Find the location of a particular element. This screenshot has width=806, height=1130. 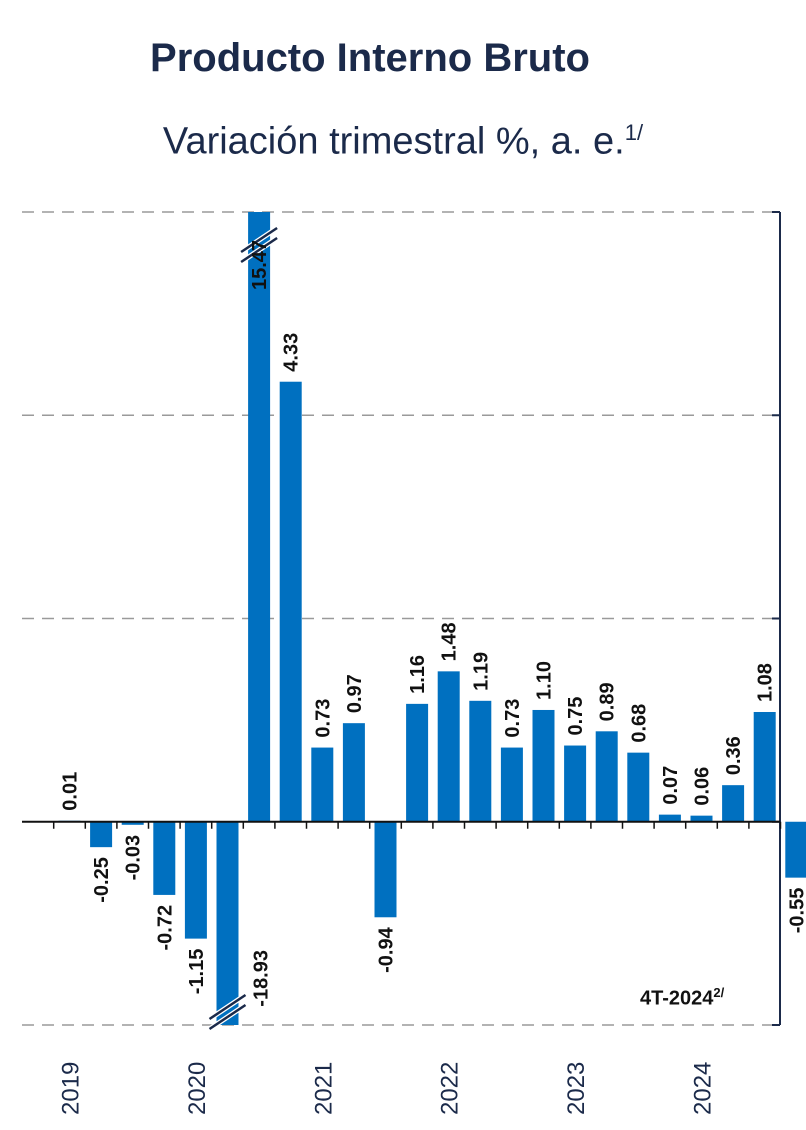

chart-subtitle: Variación trimestral %, a. e.1/ is located at coordinates (403, 142).